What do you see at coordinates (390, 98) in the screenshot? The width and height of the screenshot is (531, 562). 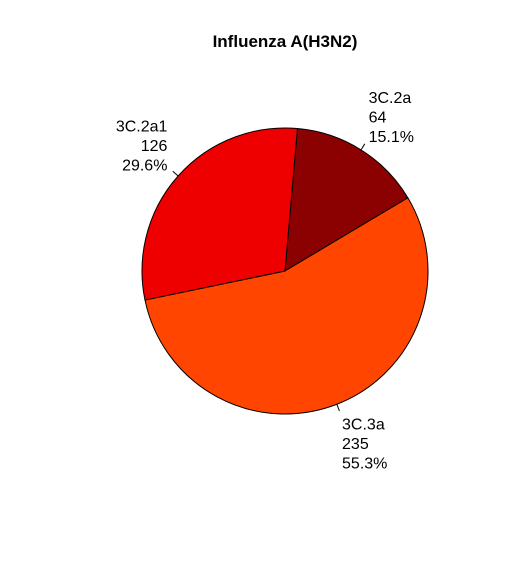 I see `slice-label-name: 3C.2a` at bounding box center [390, 98].